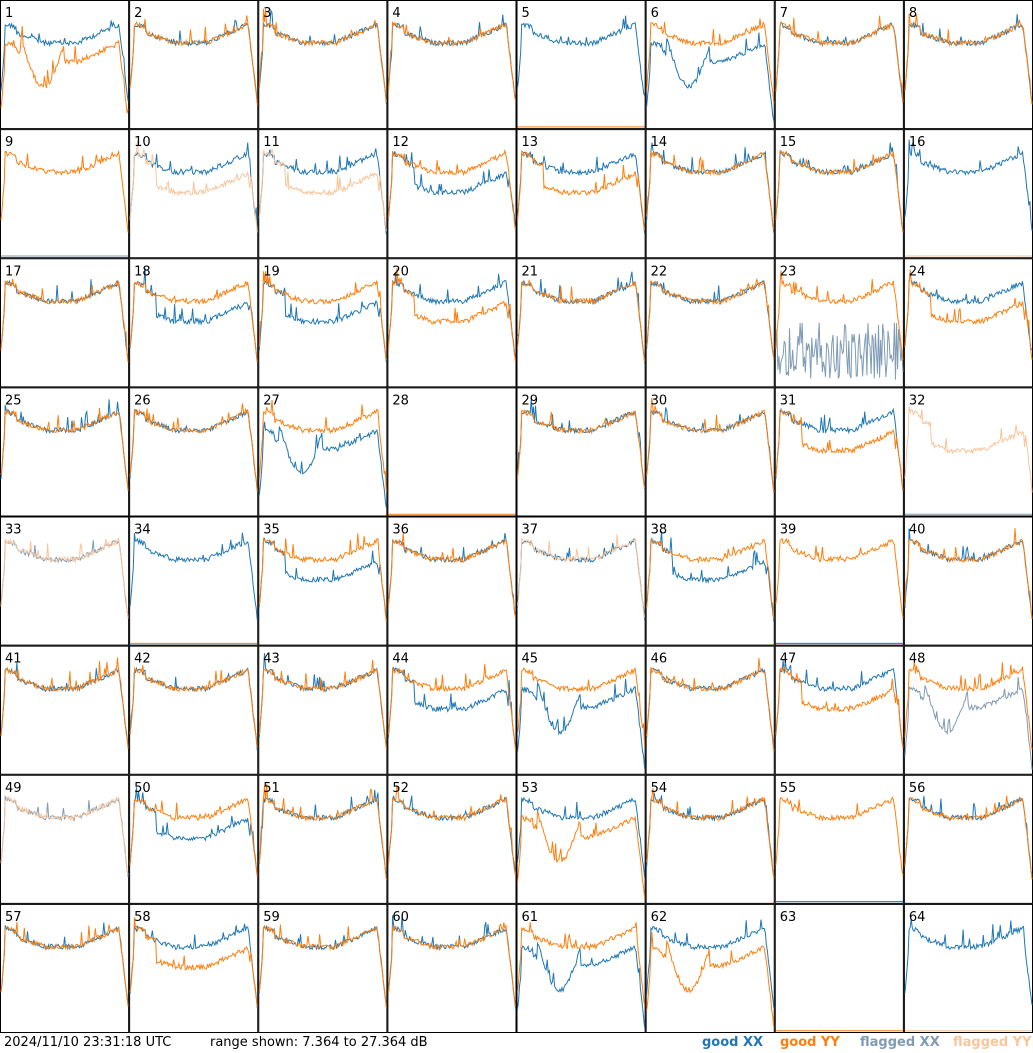 The height and width of the screenshot is (1053, 1033). What do you see at coordinates (138, 13) in the screenshot?
I see `panel-label: 2` at bounding box center [138, 13].